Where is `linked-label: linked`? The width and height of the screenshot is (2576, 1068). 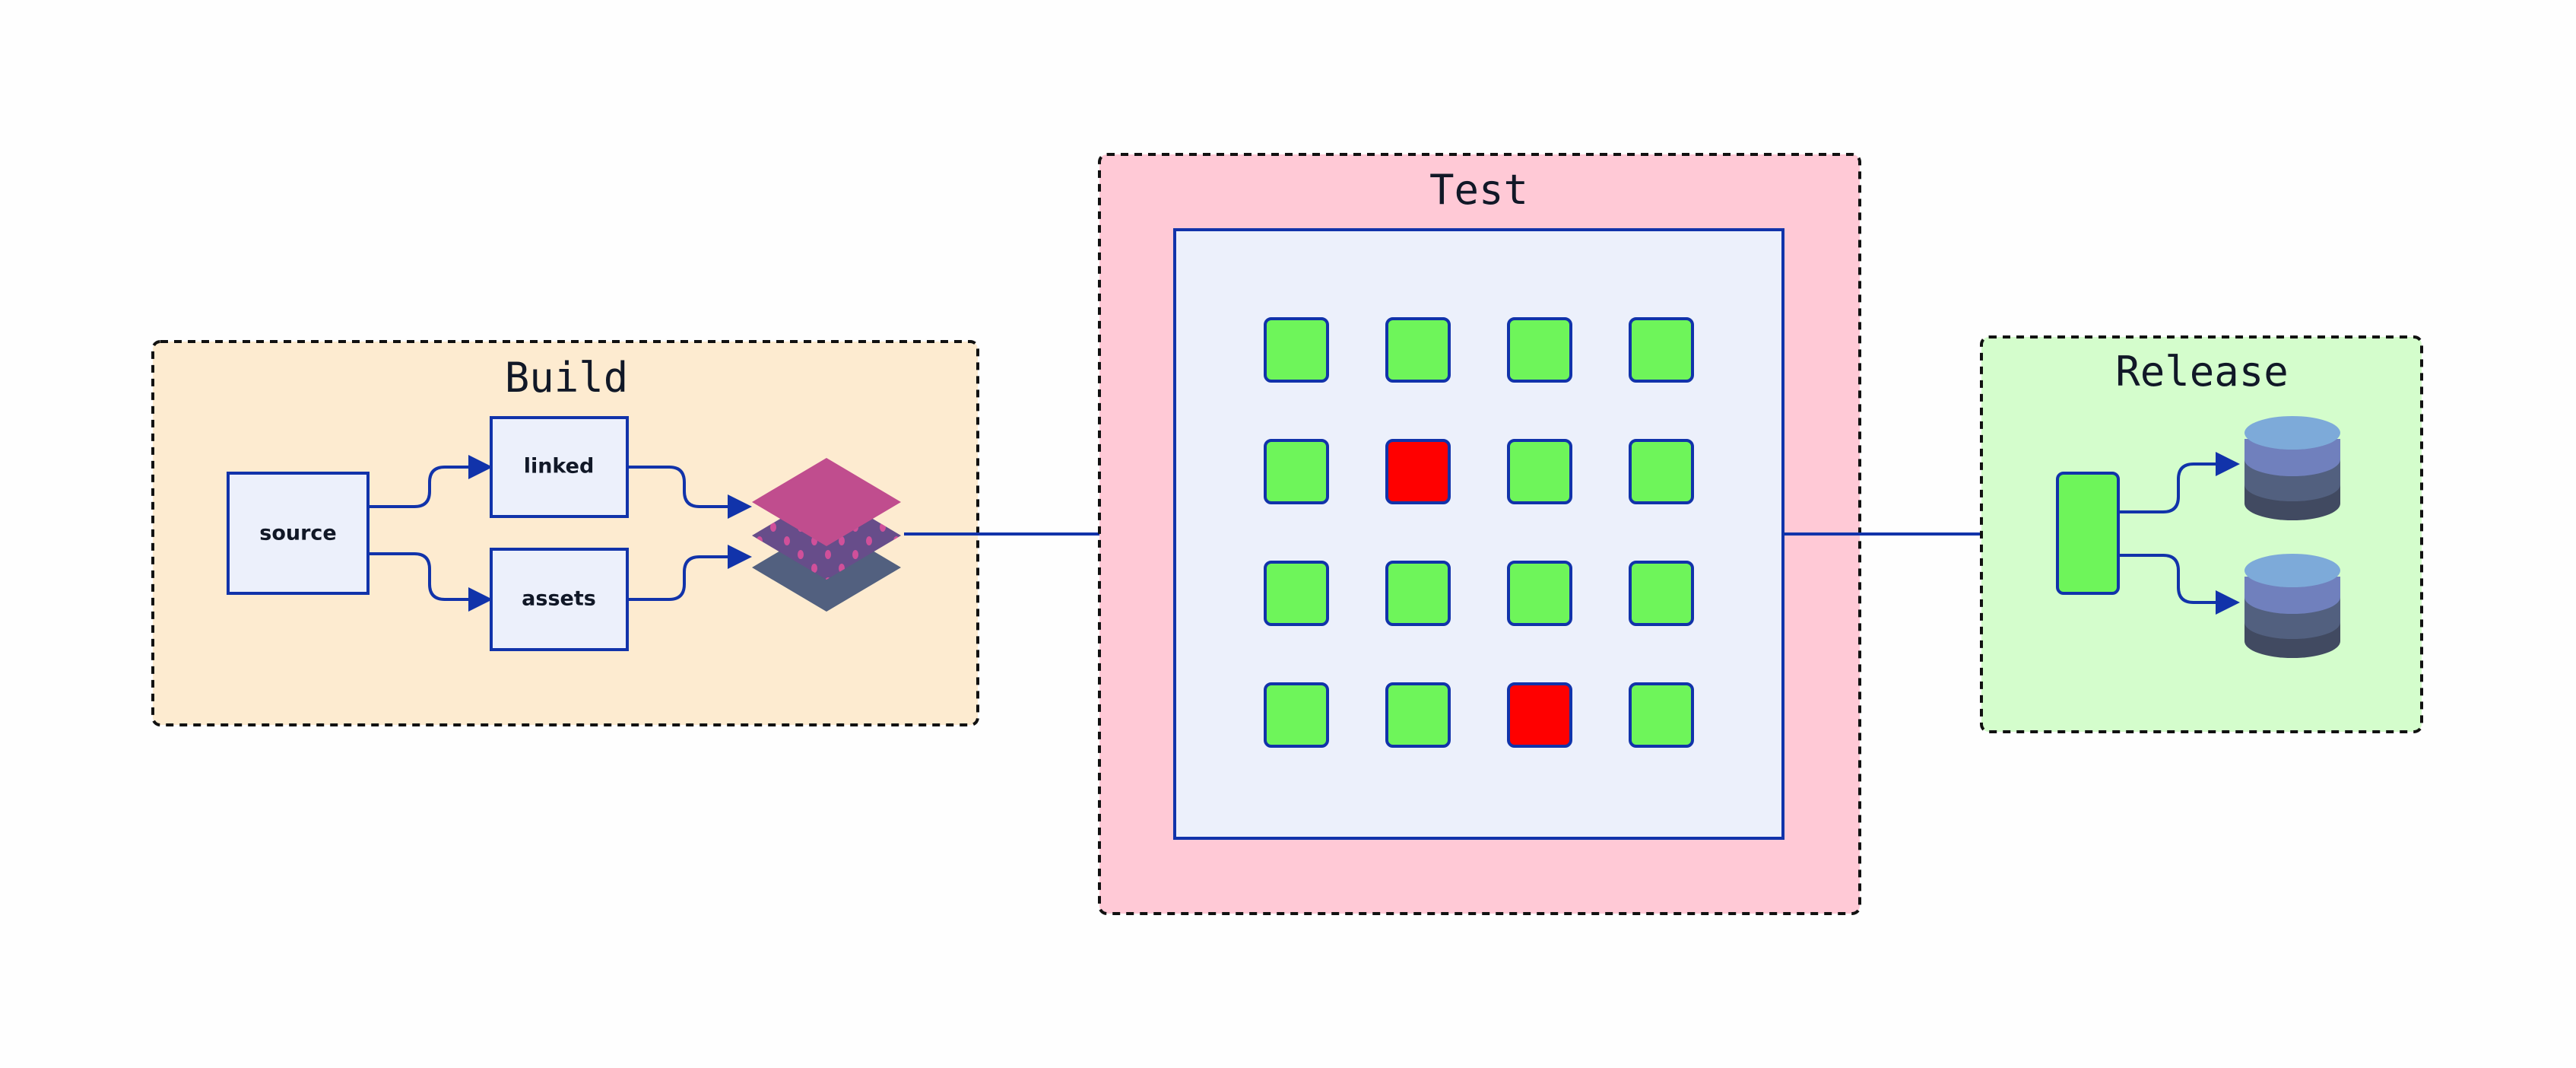 linked-label: linked is located at coordinates (559, 467).